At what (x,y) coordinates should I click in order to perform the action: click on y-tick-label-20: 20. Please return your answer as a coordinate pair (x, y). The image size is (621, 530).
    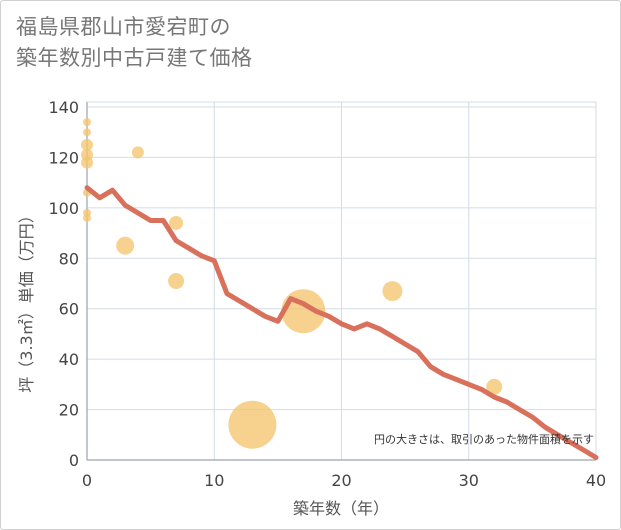
    Looking at the image, I should click on (69, 410).